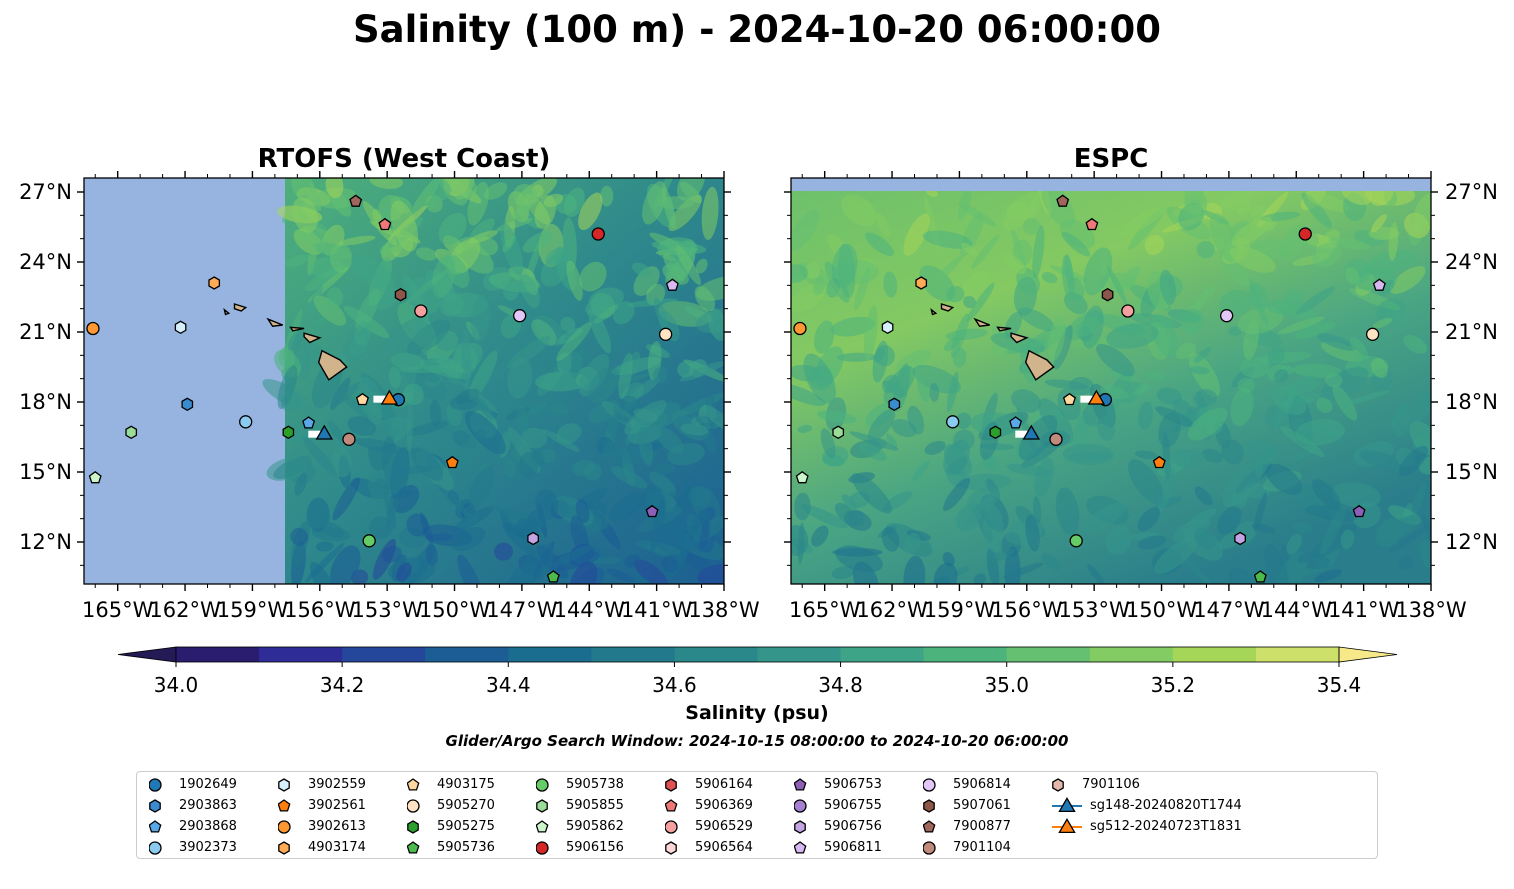  I want to click on legend-label: 4903175, so click(466, 784).